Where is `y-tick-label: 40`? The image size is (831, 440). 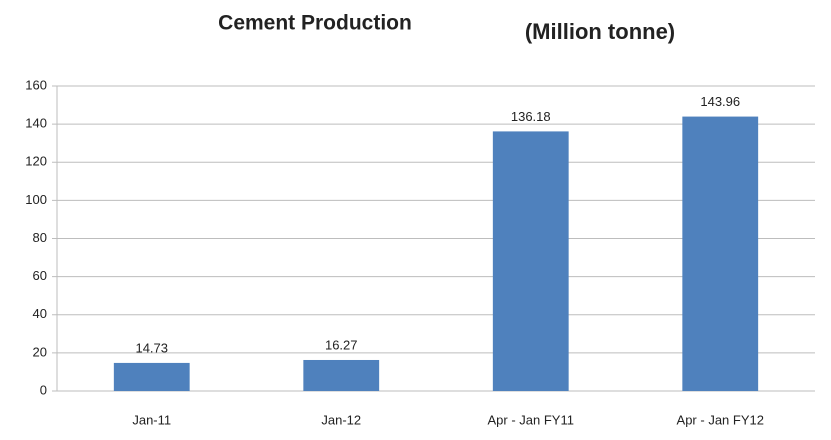 y-tick-label: 40 is located at coordinates (40, 313).